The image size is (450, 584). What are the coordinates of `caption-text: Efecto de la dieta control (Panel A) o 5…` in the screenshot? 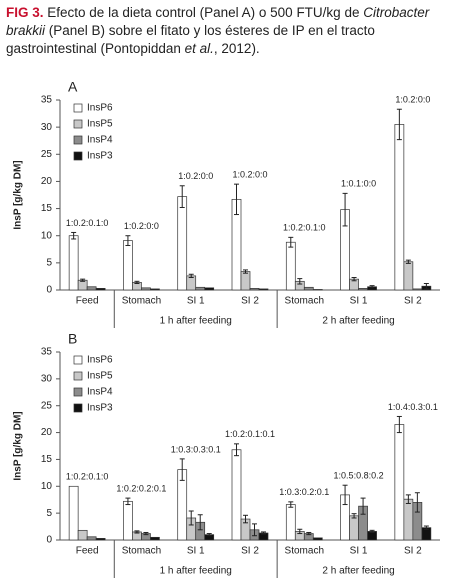 It's located at (205, 12).